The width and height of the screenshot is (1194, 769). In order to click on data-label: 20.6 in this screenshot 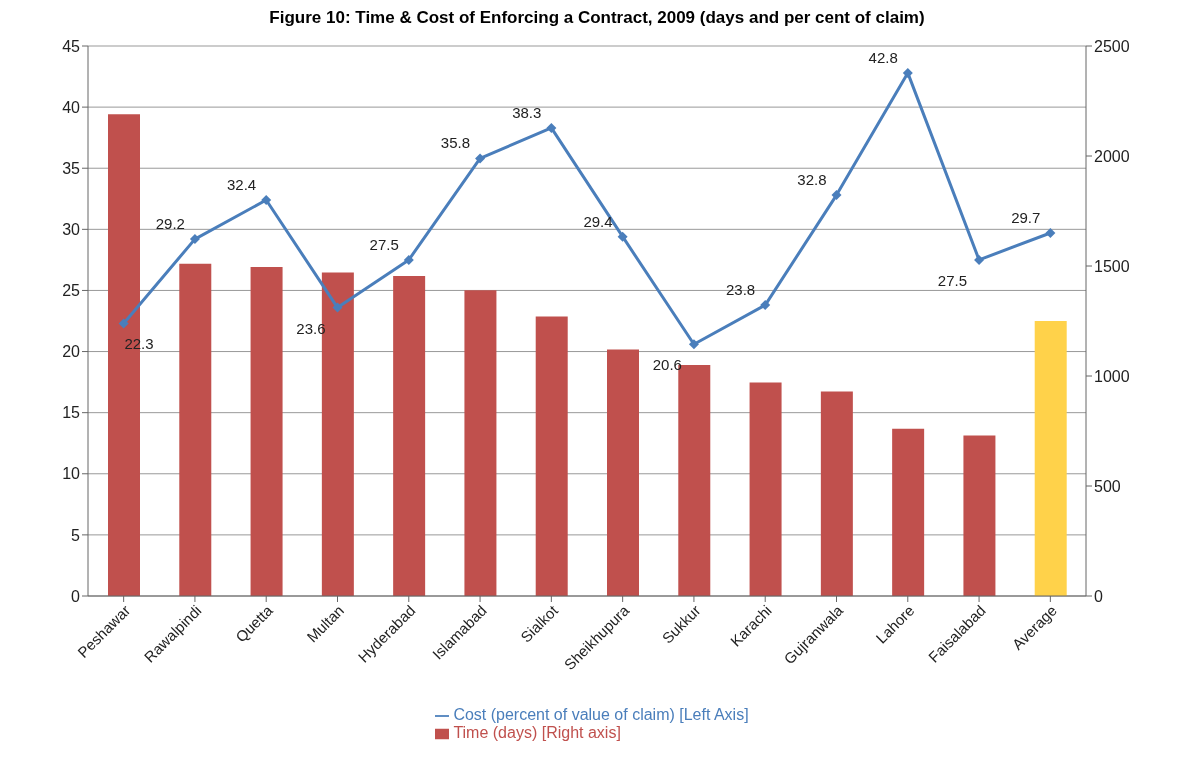, I will do `click(667, 365)`.